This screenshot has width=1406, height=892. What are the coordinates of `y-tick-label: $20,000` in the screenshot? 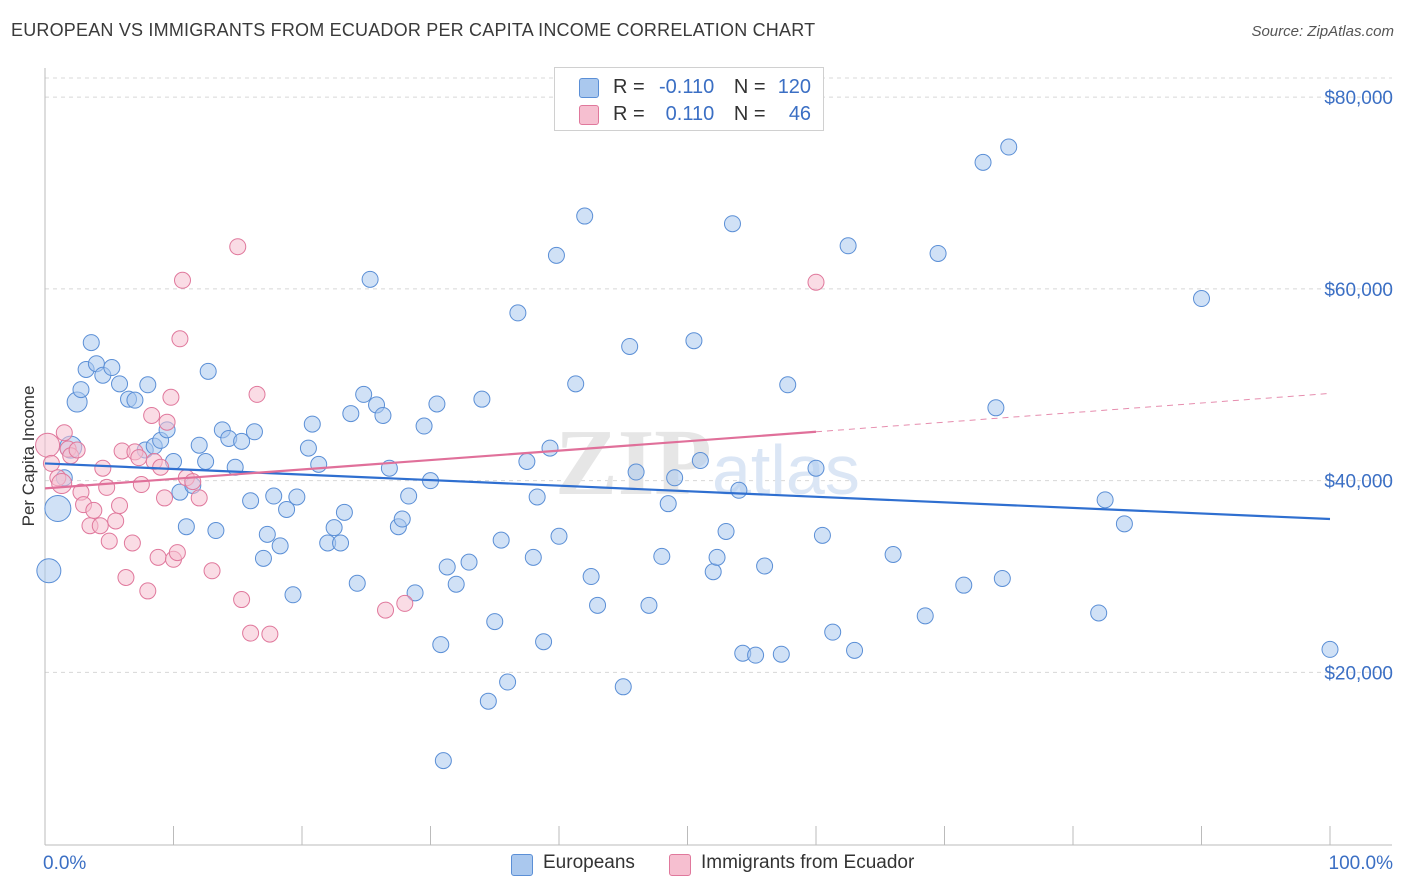 It's located at (1358, 673).